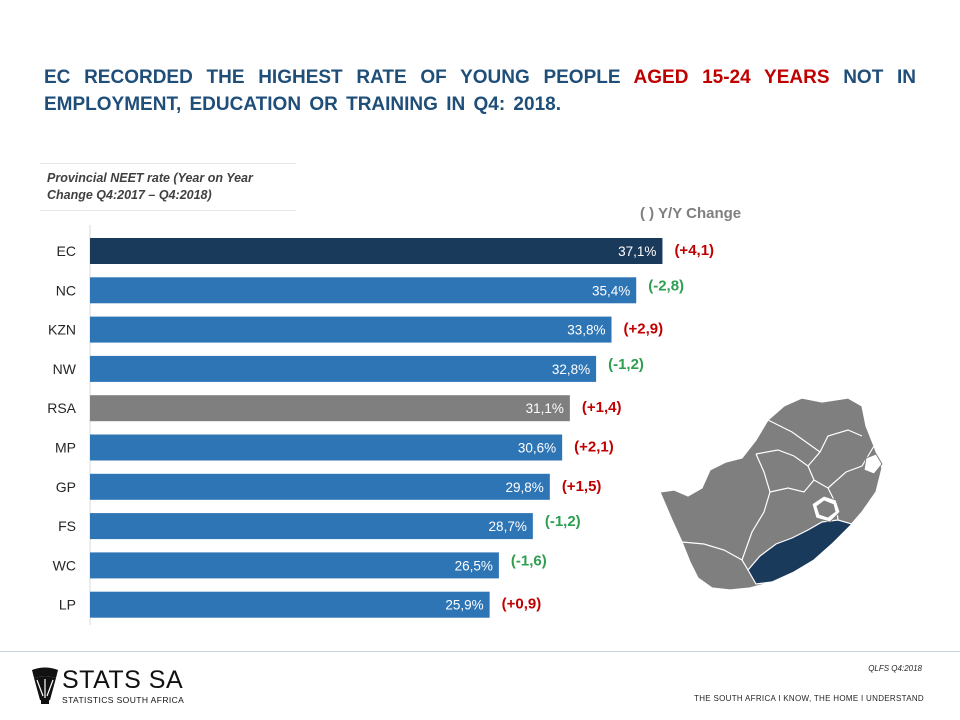 The width and height of the screenshot is (960, 720). What do you see at coordinates (571, 369) in the screenshot?
I see `bar-value-label: 32,8%` at bounding box center [571, 369].